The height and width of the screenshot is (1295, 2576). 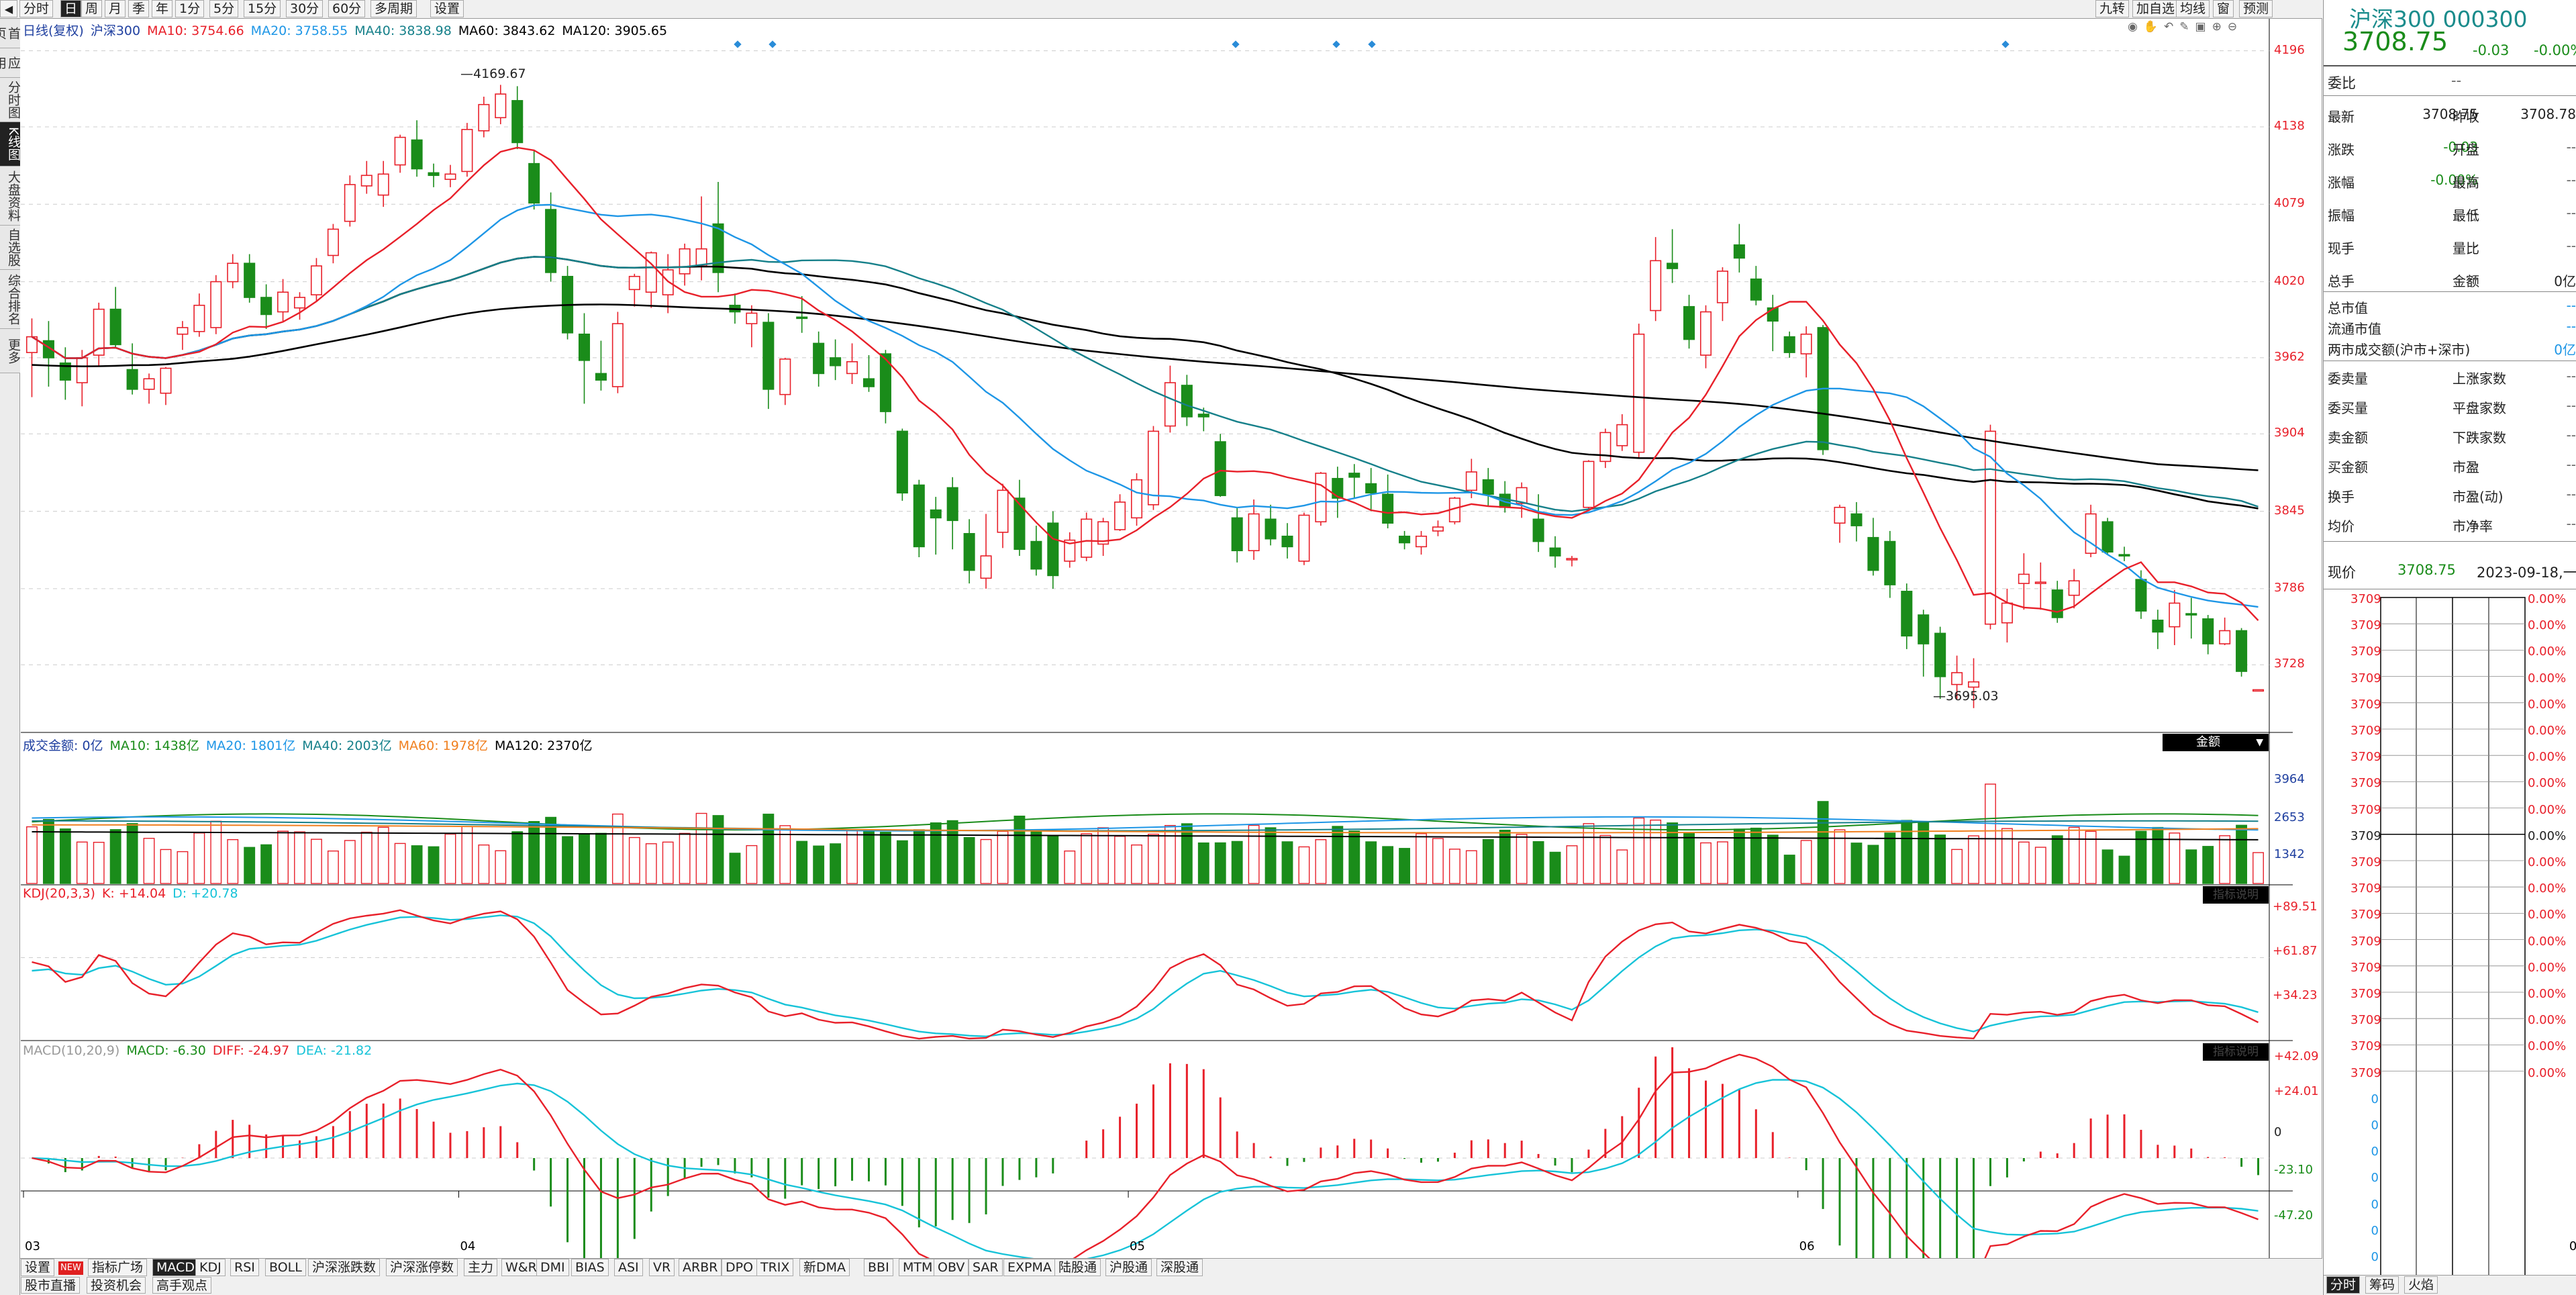 I want to click on indicator-tab-14: ARBR, so click(x=700, y=1268).